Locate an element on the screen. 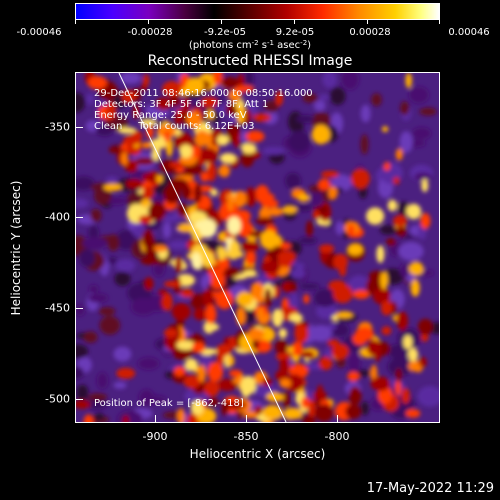  annotation-peak-position: Position of Peak = [-862,-418] is located at coordinates (169, 403).